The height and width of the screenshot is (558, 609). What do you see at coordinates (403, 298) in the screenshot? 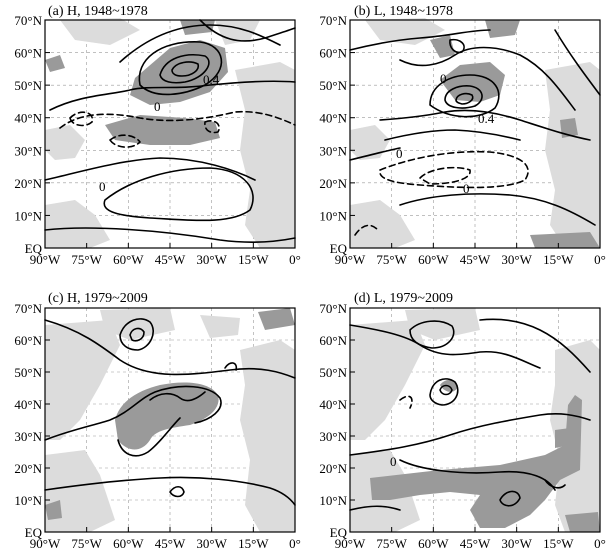
I see `panel-title-d: (d) L, 1979~2009` at bounding box center [403, 298].